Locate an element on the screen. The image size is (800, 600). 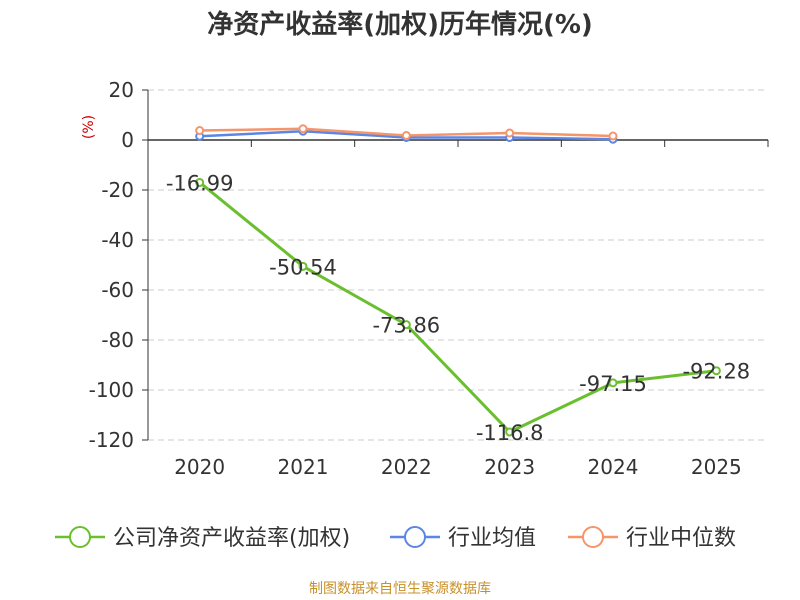
x-tick-label: 2023 is located at coordinates (509, 467).